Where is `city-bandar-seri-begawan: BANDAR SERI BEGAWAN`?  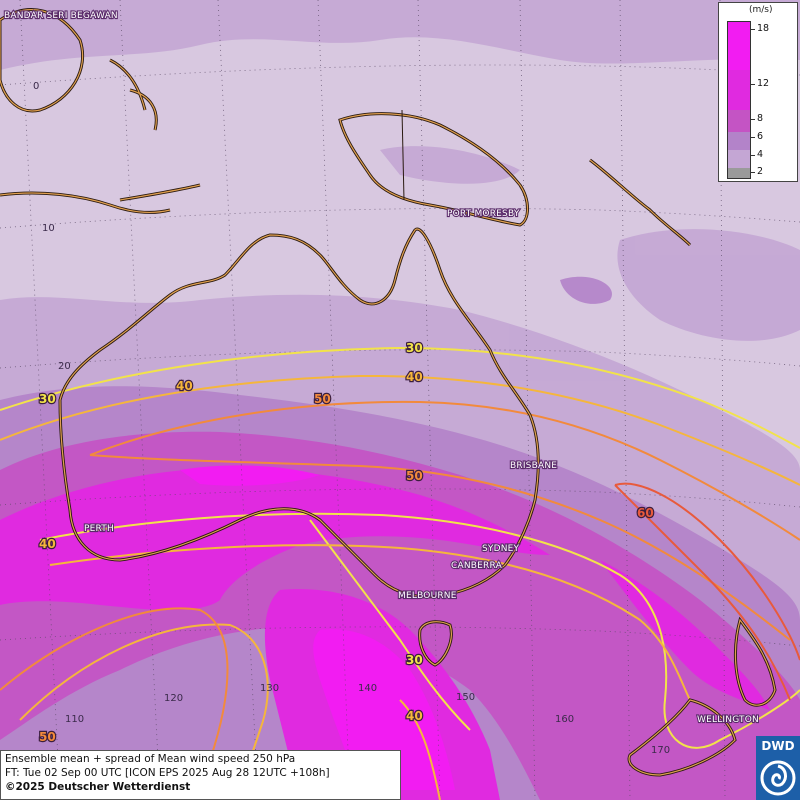
city-bandar-seri-begawan: BANDAR SERI BEGAWAN is located at coordinates (61, 16).